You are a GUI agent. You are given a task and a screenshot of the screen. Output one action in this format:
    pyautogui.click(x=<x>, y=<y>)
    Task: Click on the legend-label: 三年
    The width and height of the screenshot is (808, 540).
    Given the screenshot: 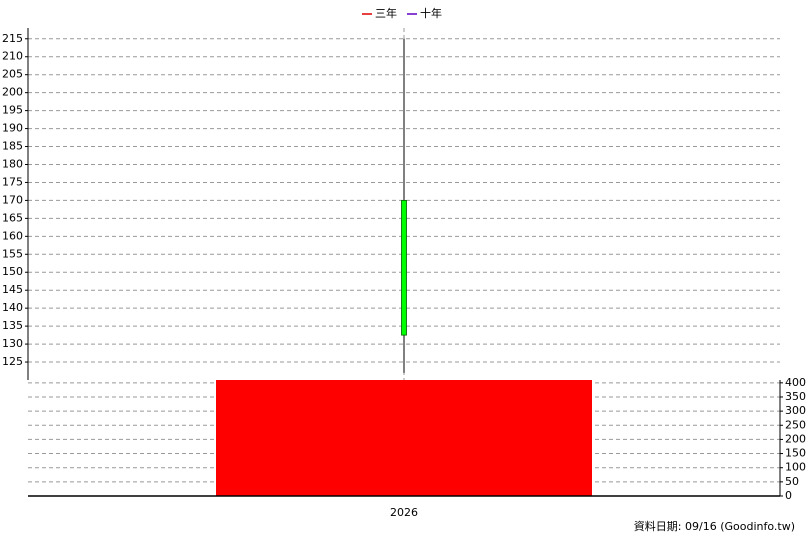 What is the action you would take?
    pyautogui.click(x=386, y=13)
    